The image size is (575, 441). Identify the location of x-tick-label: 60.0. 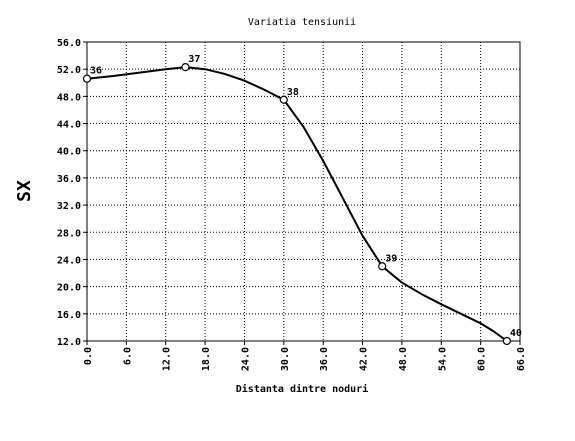
(482, 359).